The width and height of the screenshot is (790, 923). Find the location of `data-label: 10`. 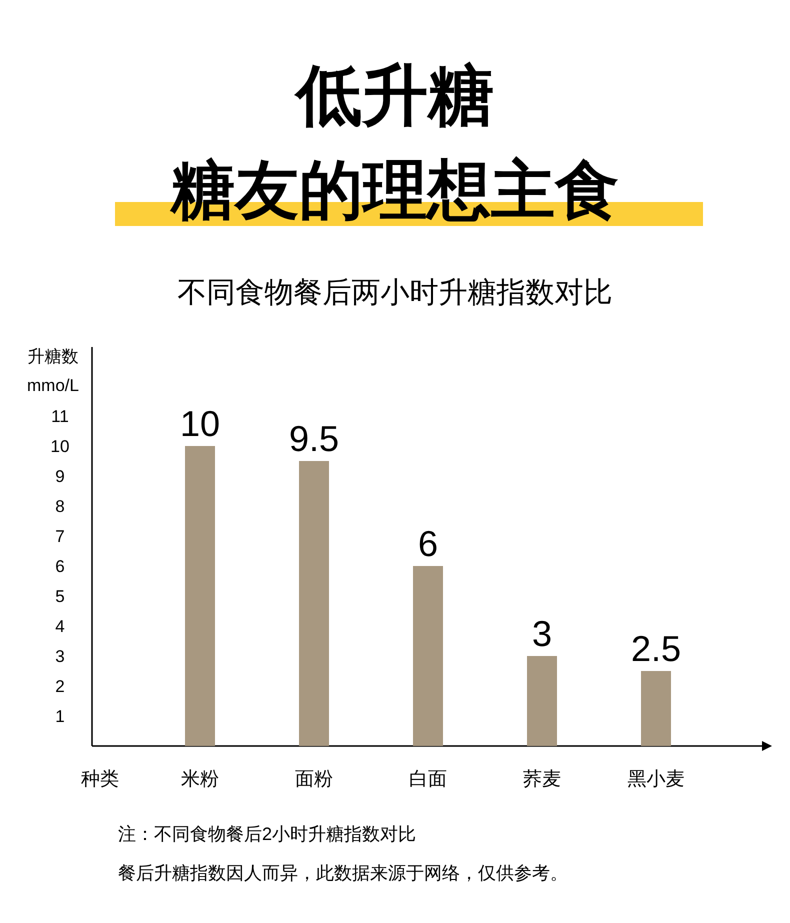

data-label: 10 is located at coordinates (200, 423).